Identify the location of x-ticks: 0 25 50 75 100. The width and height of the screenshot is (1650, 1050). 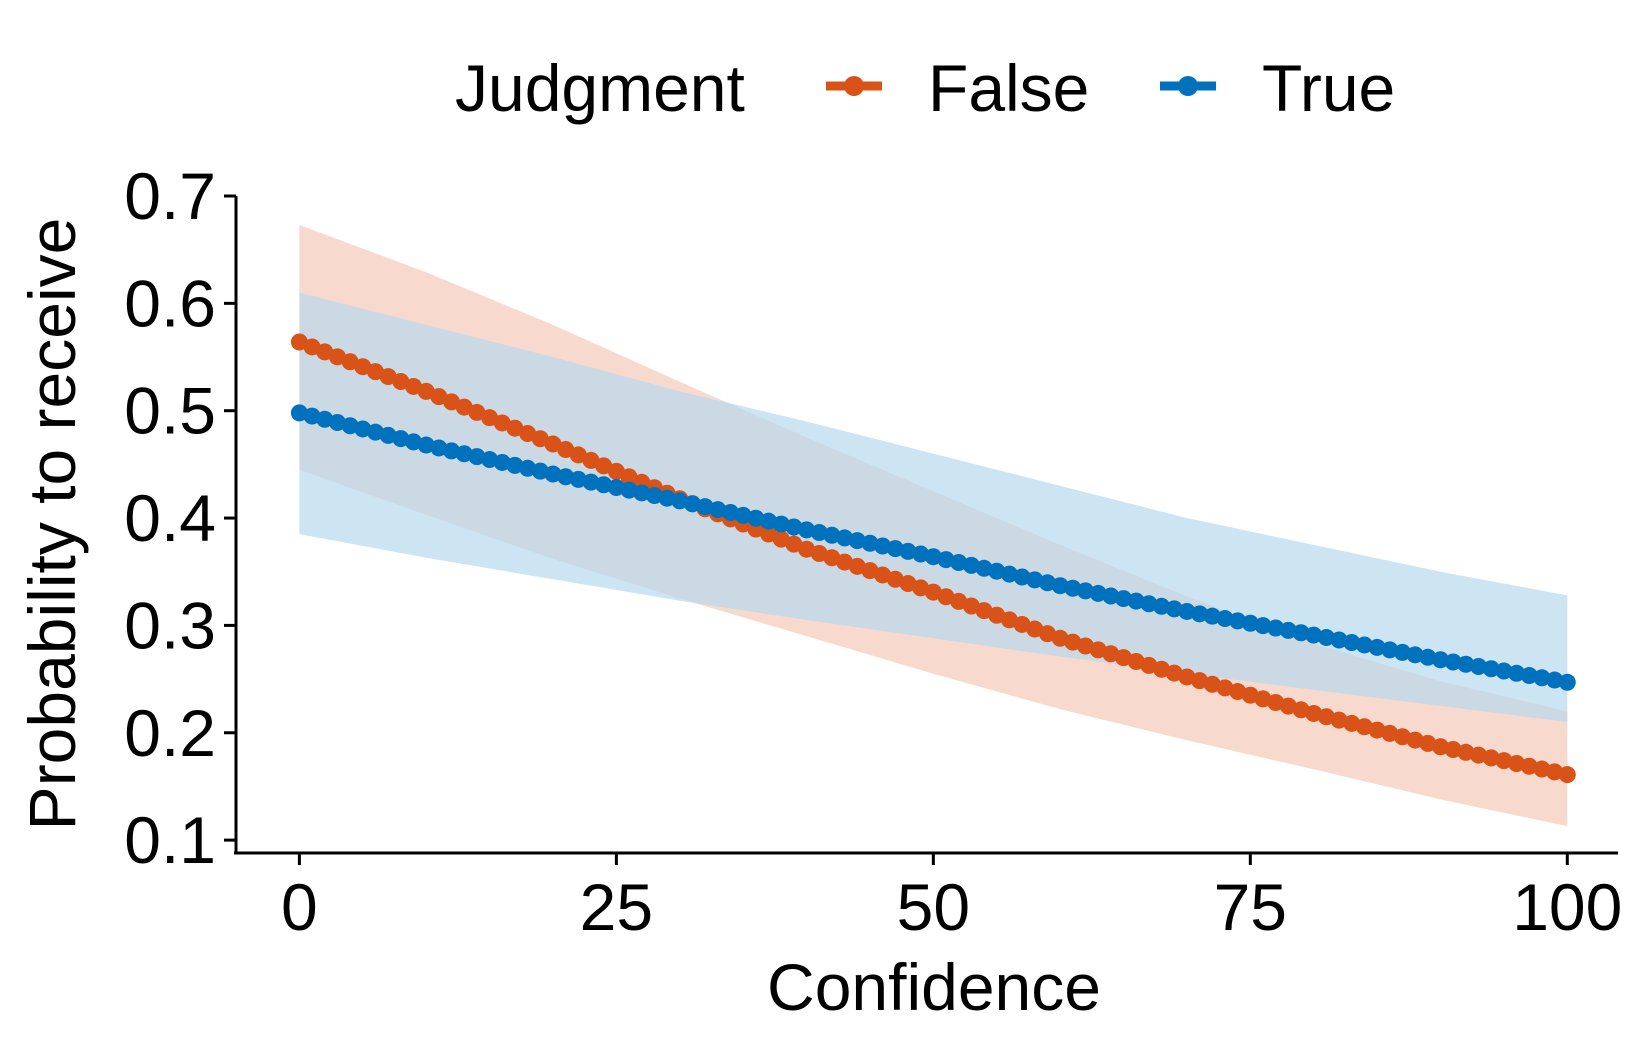
(951, 898).